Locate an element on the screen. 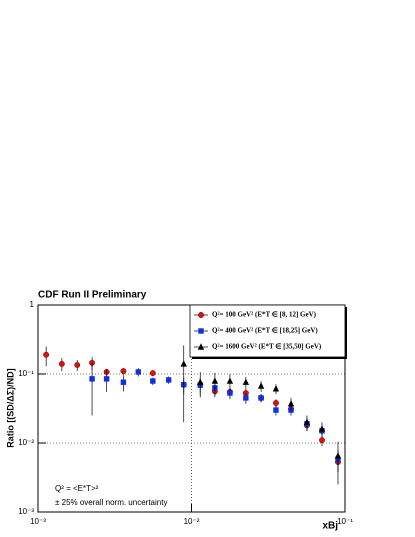 The height and width of the screenshot is (537, 415). x-tick-label: 10⁻² is located at coordinates (192, 521).